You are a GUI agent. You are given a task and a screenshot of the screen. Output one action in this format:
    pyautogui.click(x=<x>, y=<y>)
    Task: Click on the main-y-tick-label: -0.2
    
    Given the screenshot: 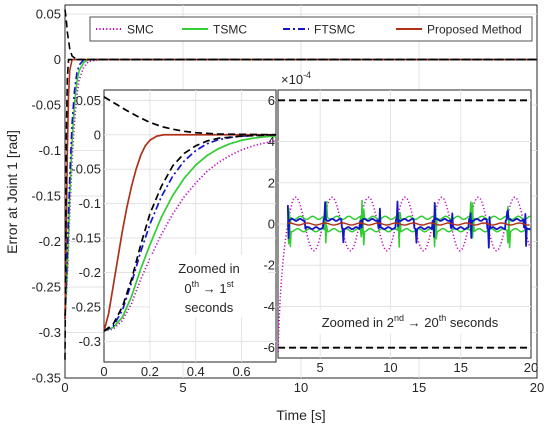 What is the action you would take?
    pyautogui.click(x=50, y=241)
    